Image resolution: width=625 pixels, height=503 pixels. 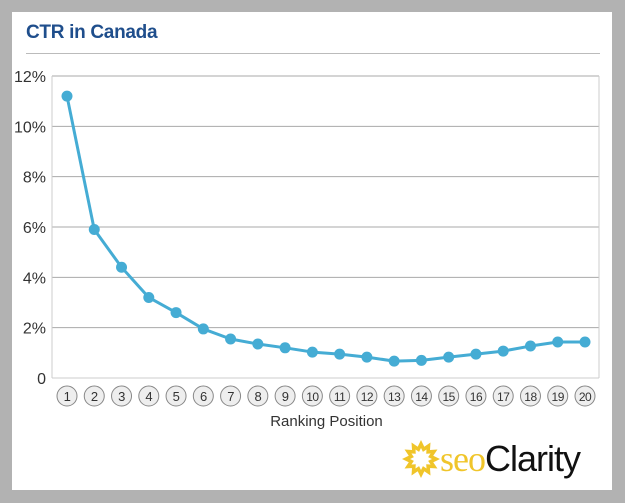 I want to click on y-tick-label: 10%, so click(x=30, y=127).